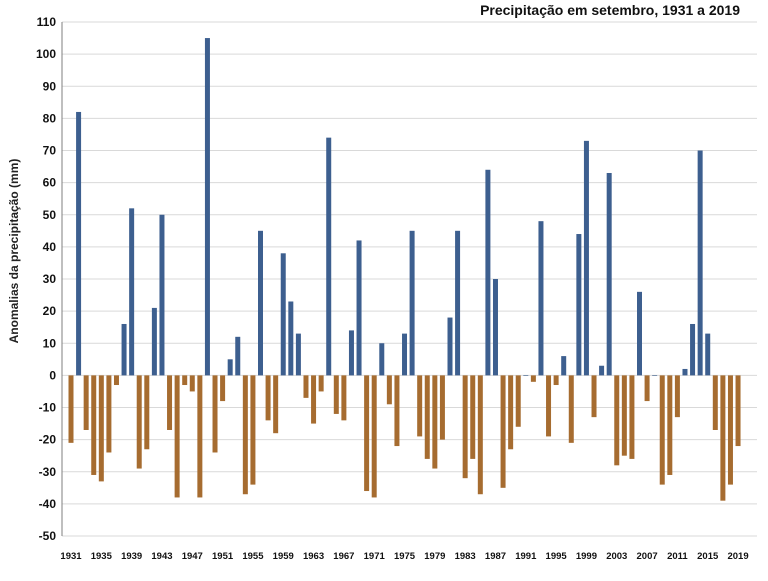  I want to click on bar-1961, so click(298, 354).